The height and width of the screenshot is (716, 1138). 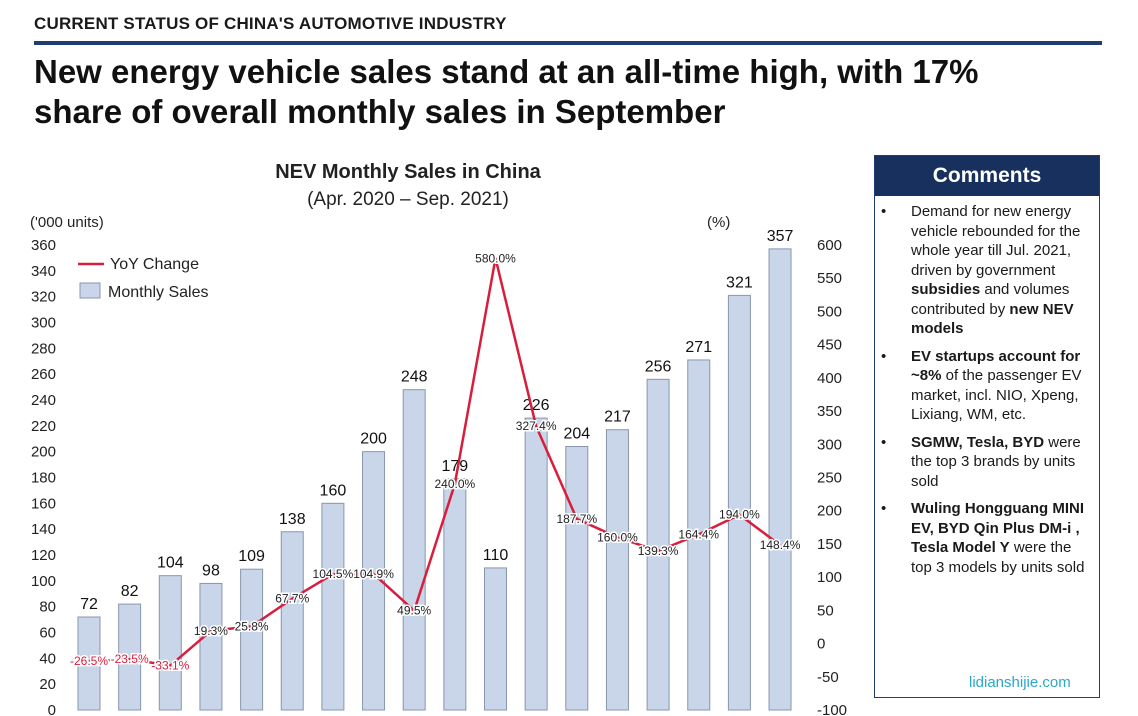 What do you see at coordinates (829, 577) in the screenshot?
I see `right-tick-label: 100` at bounding box center [829, 577].